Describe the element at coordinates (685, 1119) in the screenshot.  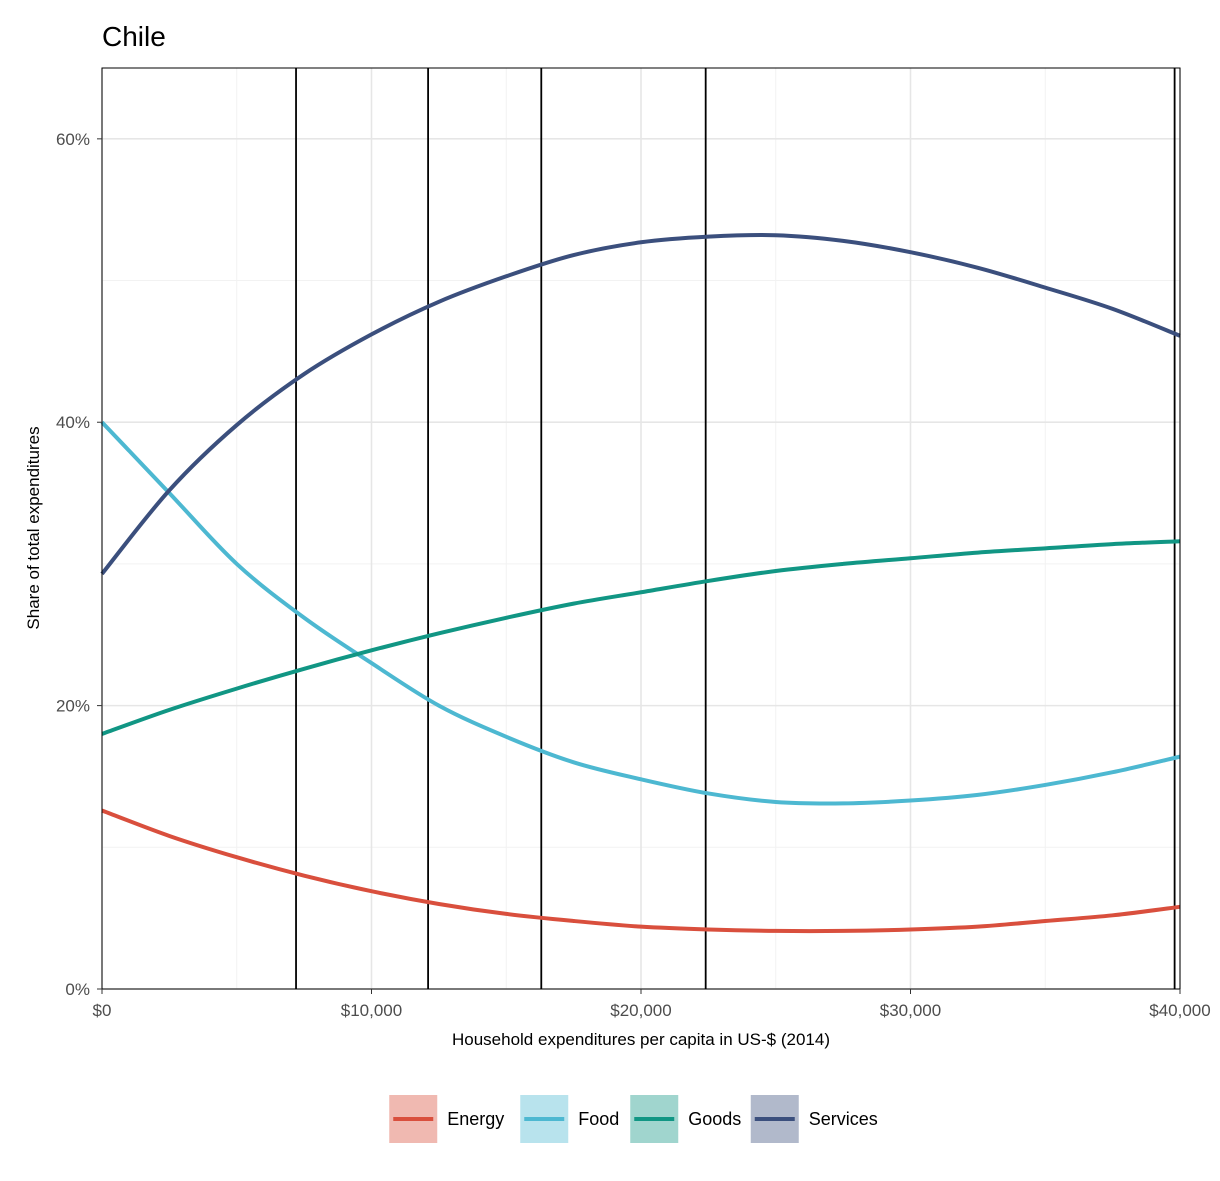
I see `legend-item-goods: Goods` at that location.